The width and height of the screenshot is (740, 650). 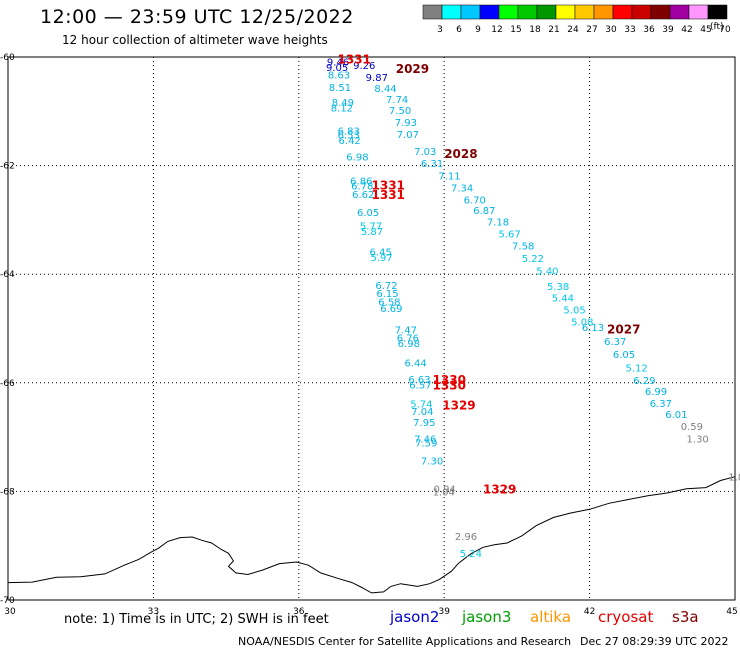 I want to click on wave-height-value: 5.40, so click(x=547, y=271).